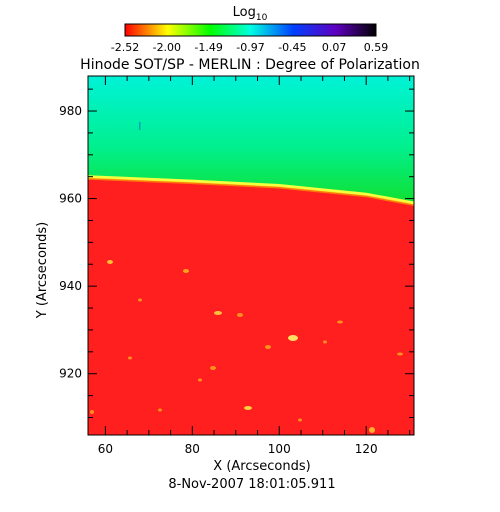  I want to click on colorbar-tick-label: -0.97, so click(250, 47).